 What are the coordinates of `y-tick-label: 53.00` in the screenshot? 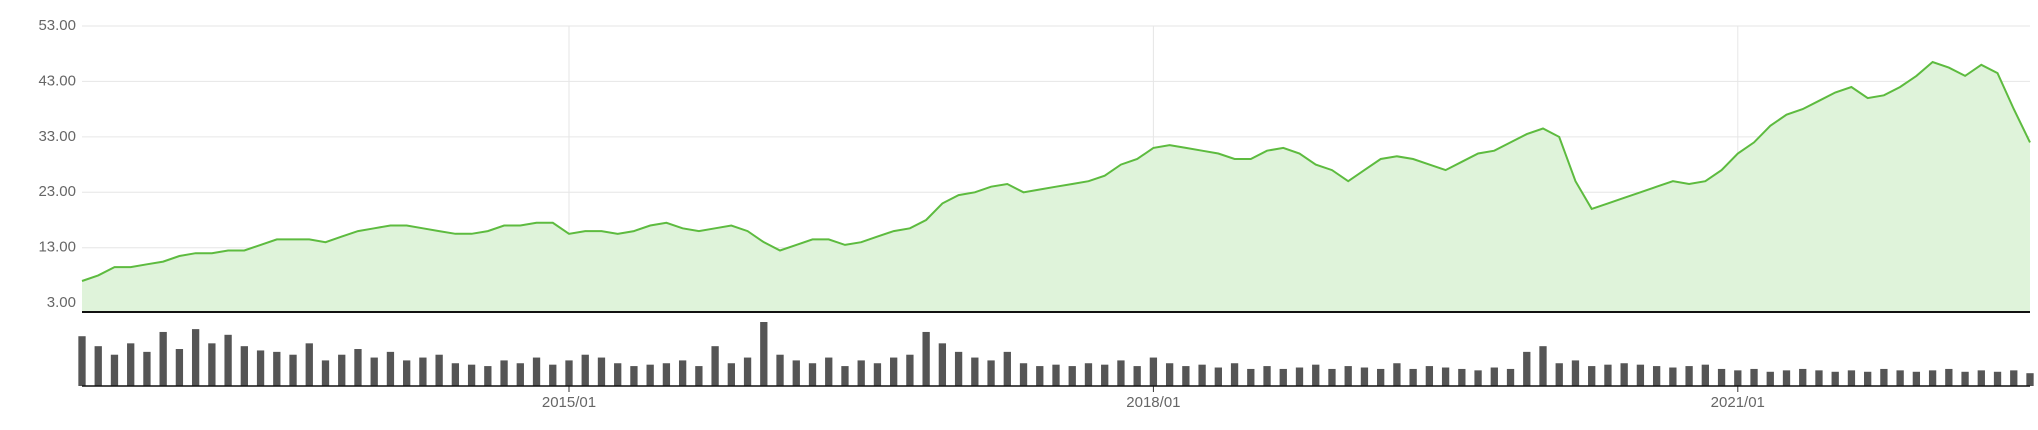 It's located at (57, 25).